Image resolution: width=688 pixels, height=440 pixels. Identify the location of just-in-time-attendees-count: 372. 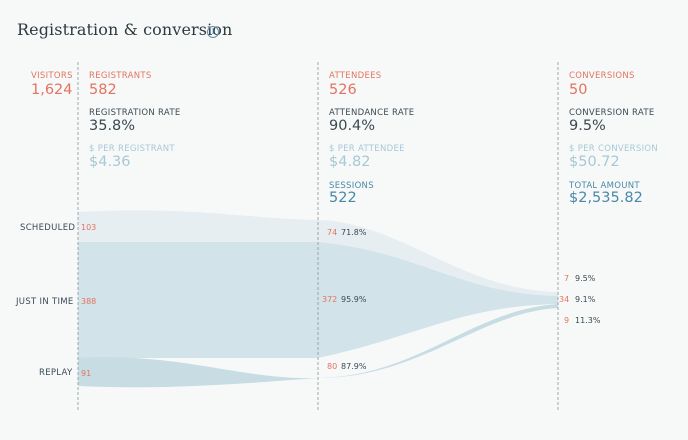
(330, 299).